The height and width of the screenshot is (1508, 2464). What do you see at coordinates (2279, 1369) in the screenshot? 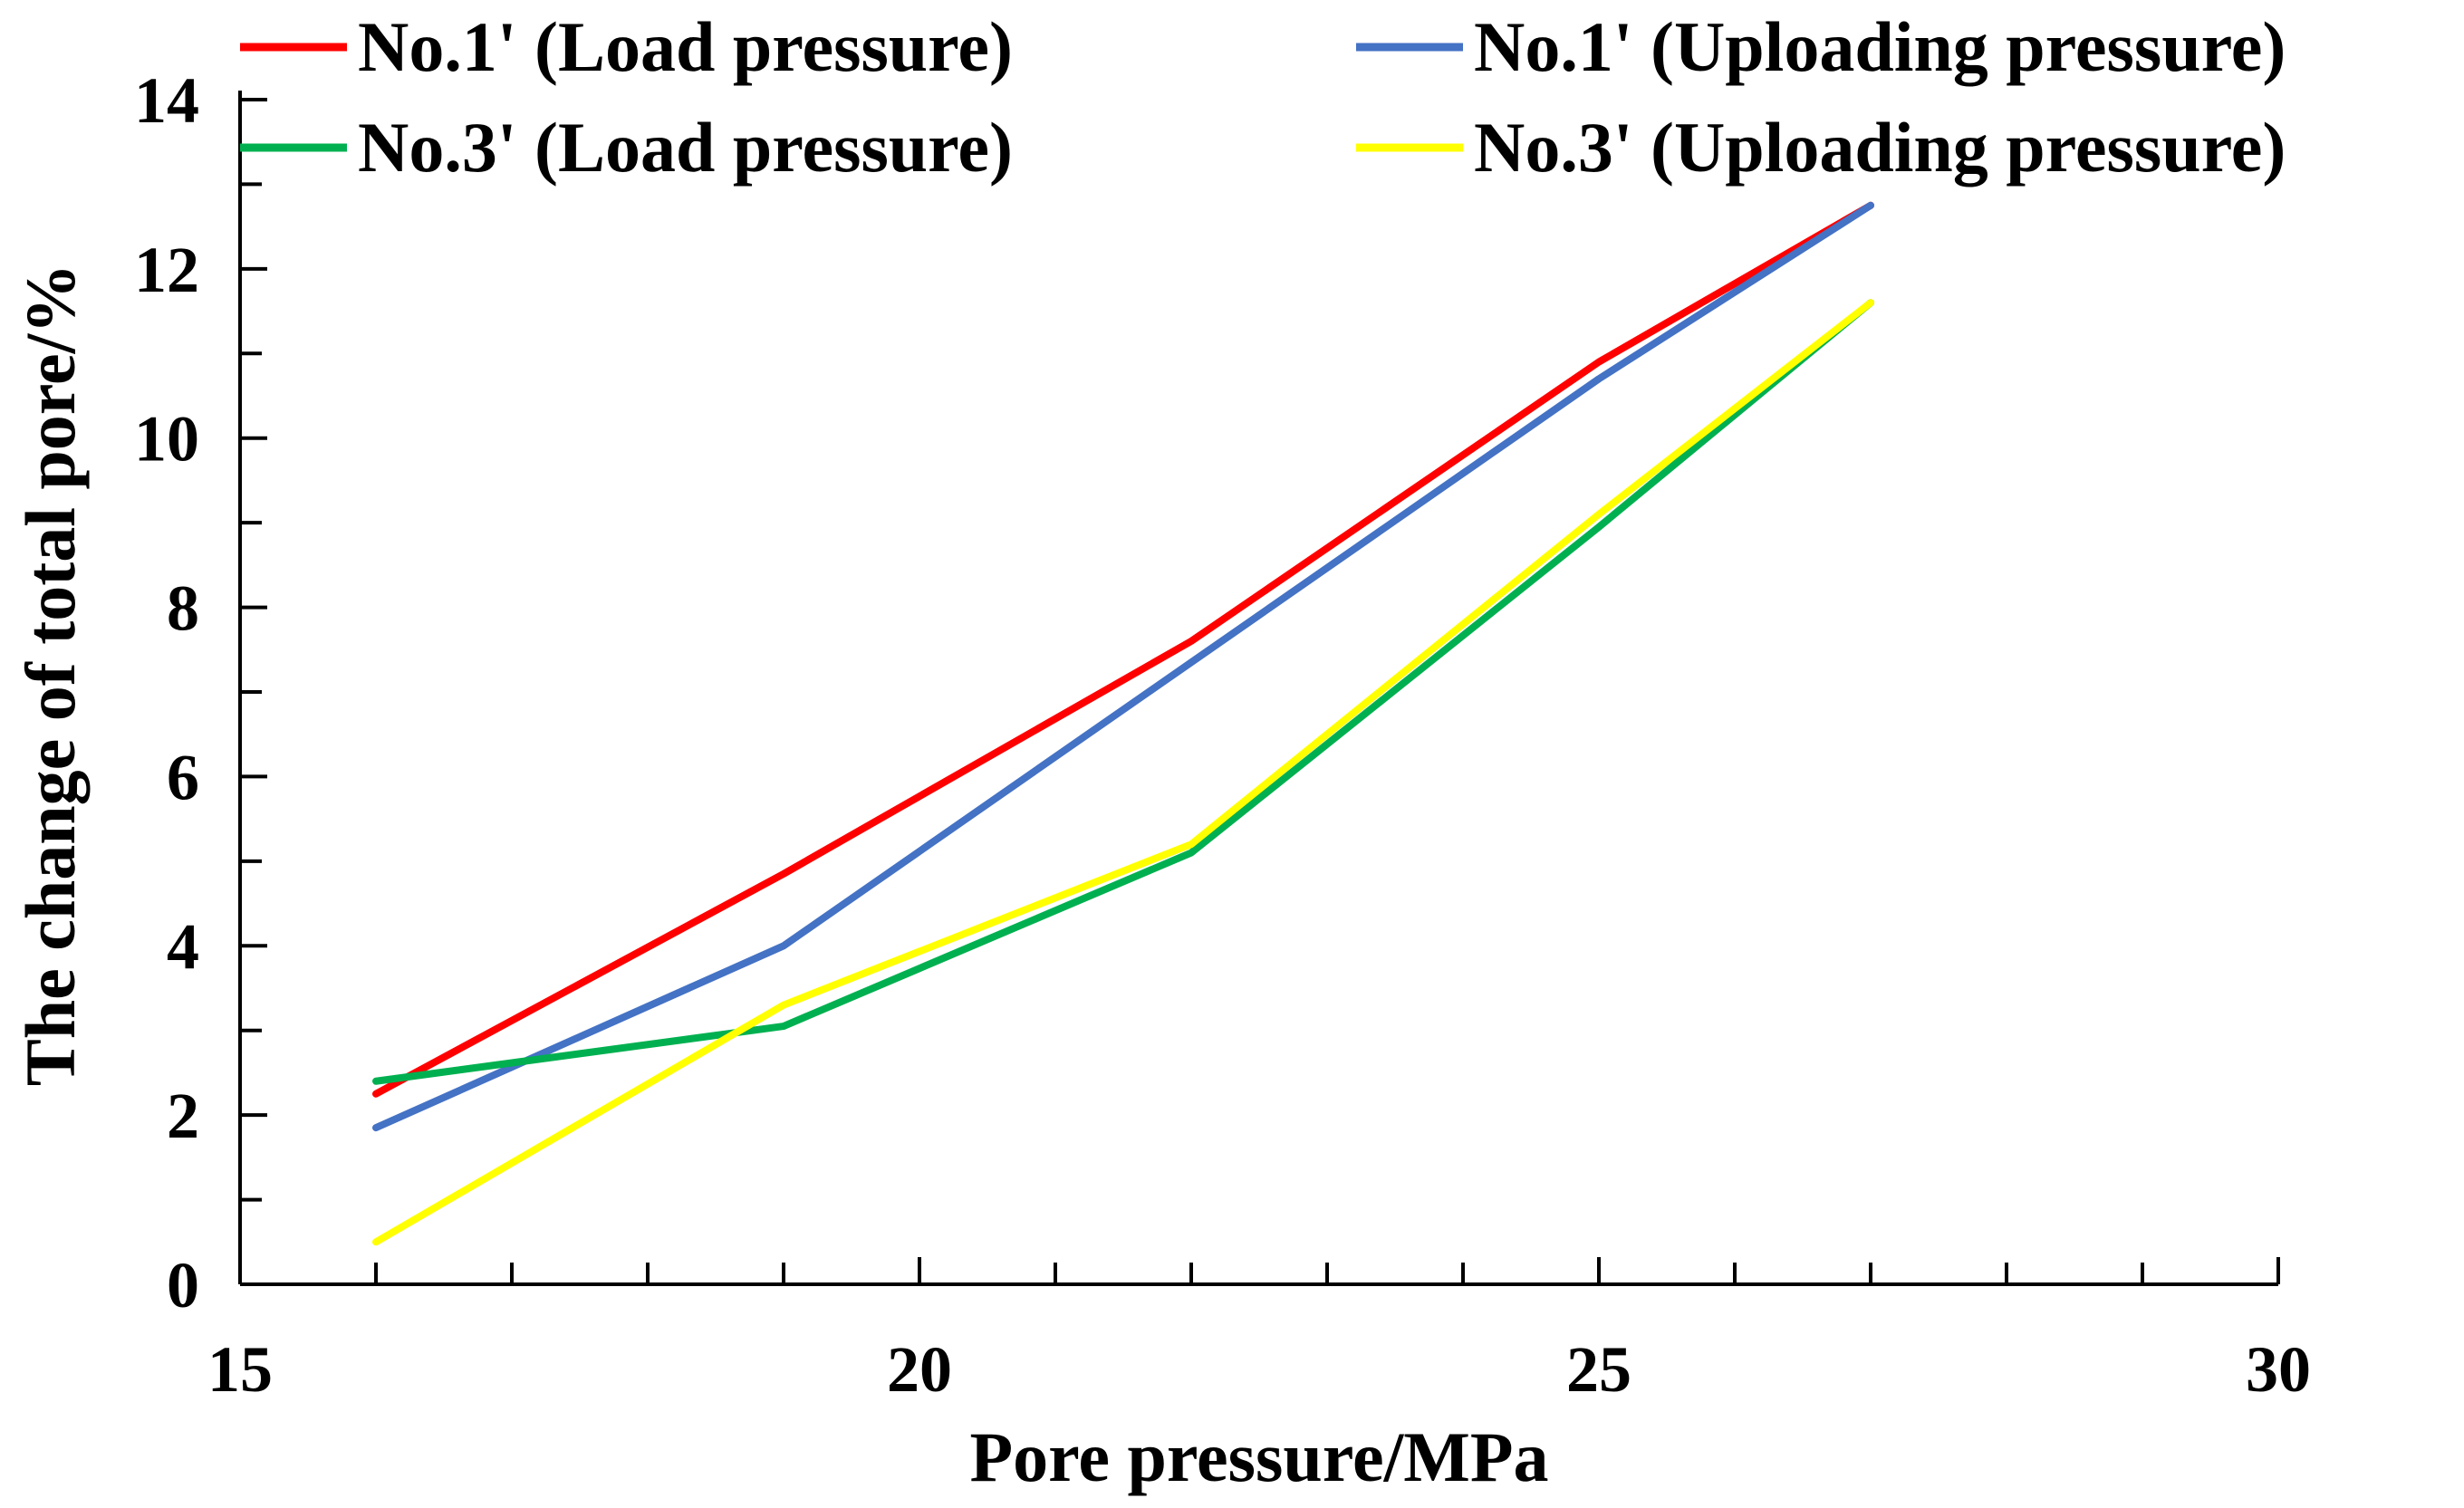
I see `x-tick-label: 30` at bounding box center [2279, 1369].